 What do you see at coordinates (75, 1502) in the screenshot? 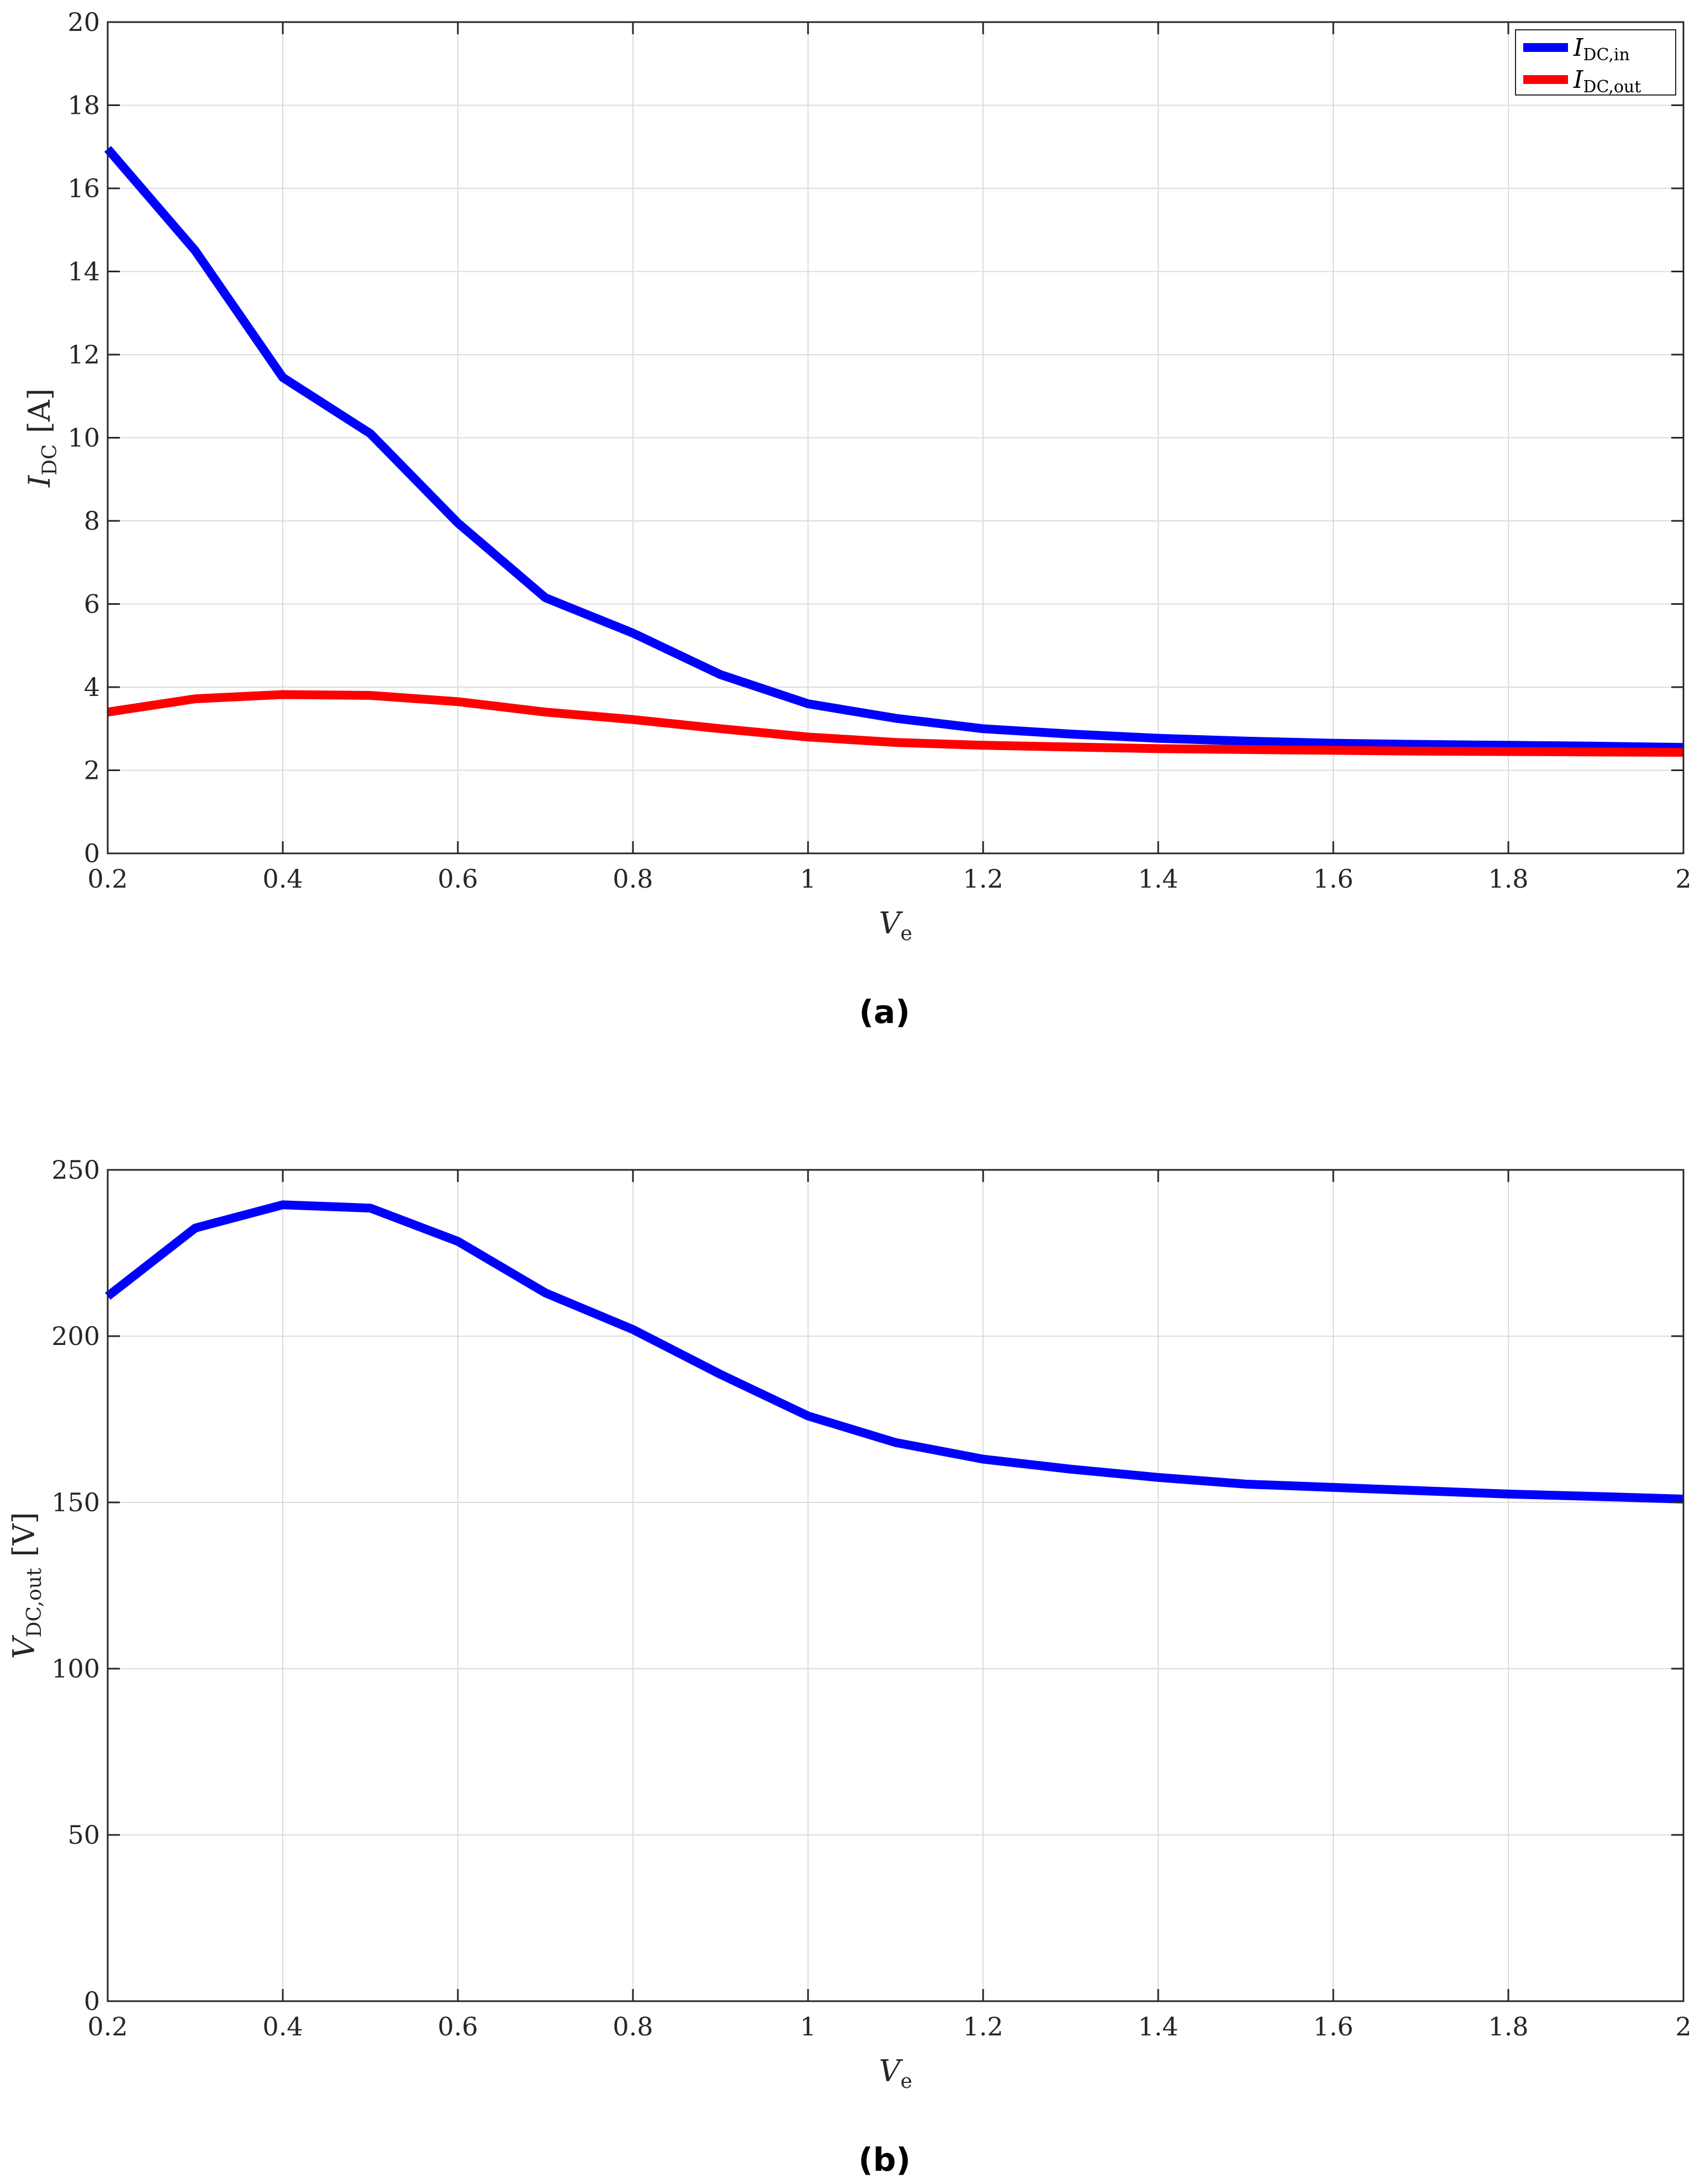
I see `y-tick-label: 150` at bounding box center [75, 1502].